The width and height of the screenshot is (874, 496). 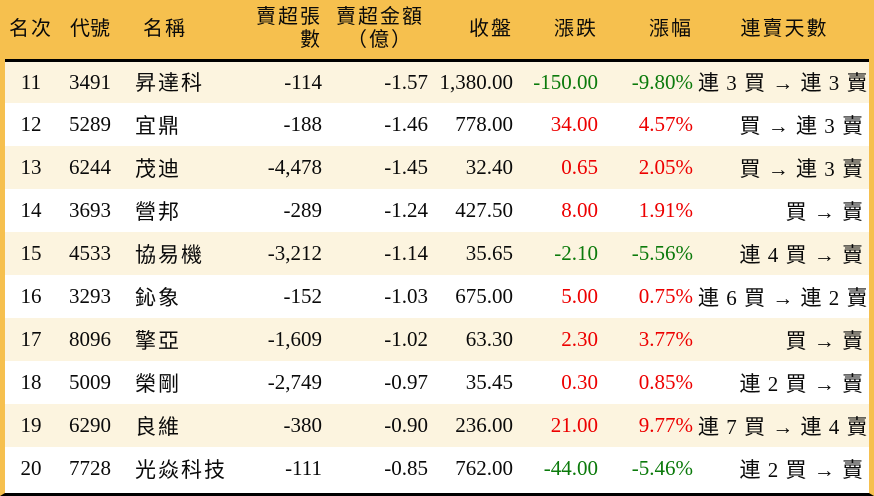 What do you see at coordinates (31, 253) in the screenshot?
I see `cell-rank: 15` at bounding box center [31, 253].